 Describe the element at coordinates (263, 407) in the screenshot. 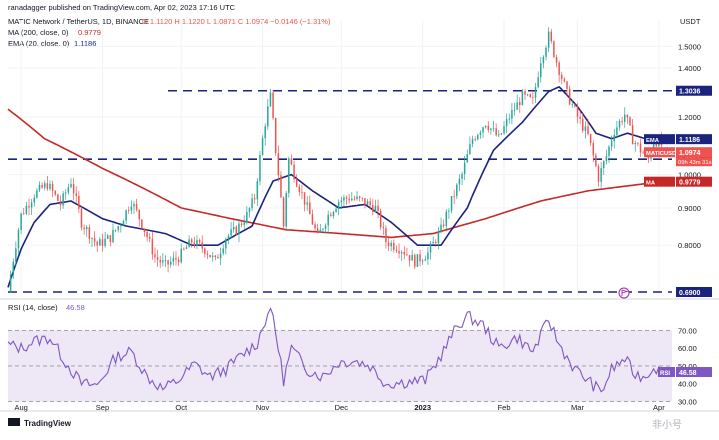

I see `time-tick-label: Nov` at that location.